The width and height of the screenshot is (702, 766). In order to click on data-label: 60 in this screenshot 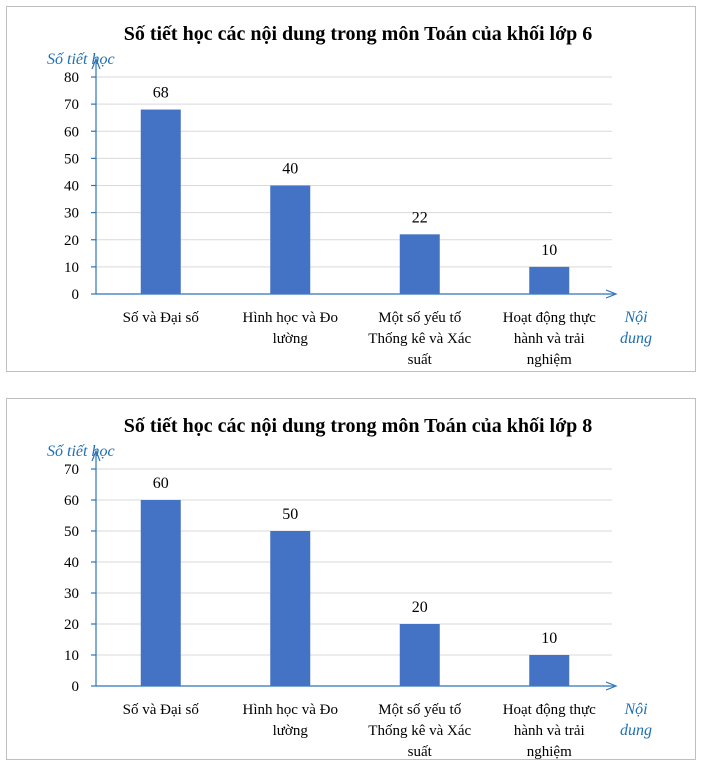, I will do `click(161, 483)`.